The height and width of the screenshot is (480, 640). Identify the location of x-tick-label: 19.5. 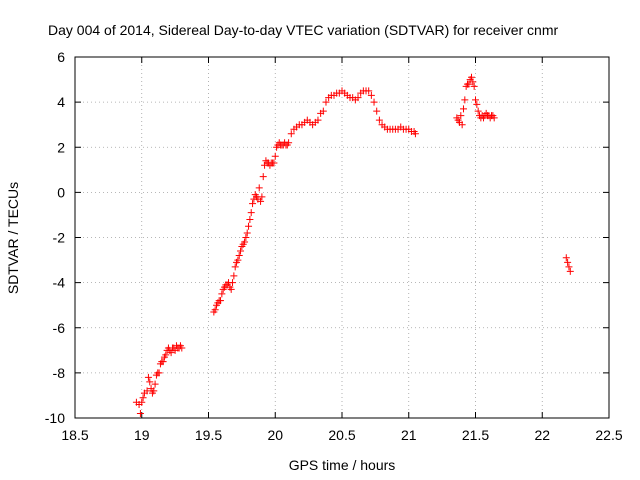
(208, 435).